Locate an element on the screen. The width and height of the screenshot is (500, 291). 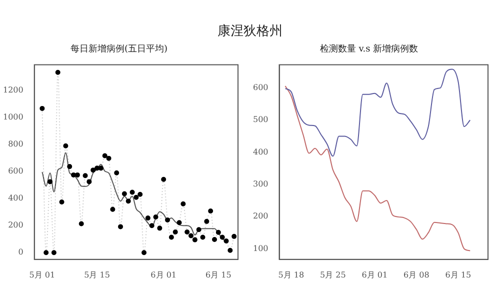
y-tick-label: 800 is located at coordinates (16, 144).